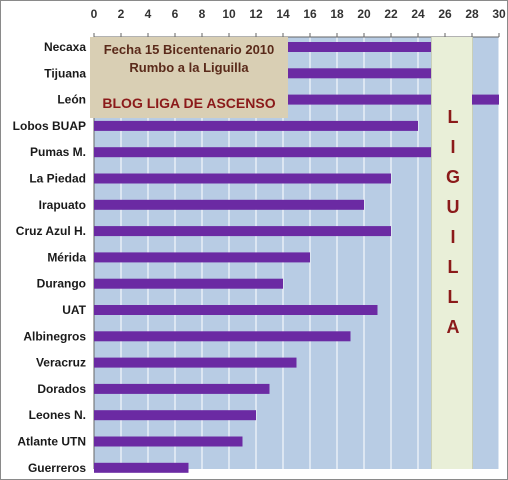 This screenshot has height=480, width=508. Describe the element at coordinates (62, 205) in the screenshot. I see `category-label: Irapuato` at that location.